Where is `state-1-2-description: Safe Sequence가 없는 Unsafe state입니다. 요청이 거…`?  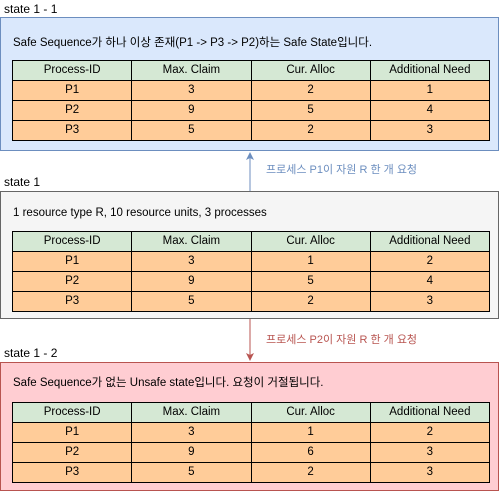
state-1-2-description: Safe Sequence가 없는 Unsafe state입니다. 요청이 거… is located at coordinates (168, 383).